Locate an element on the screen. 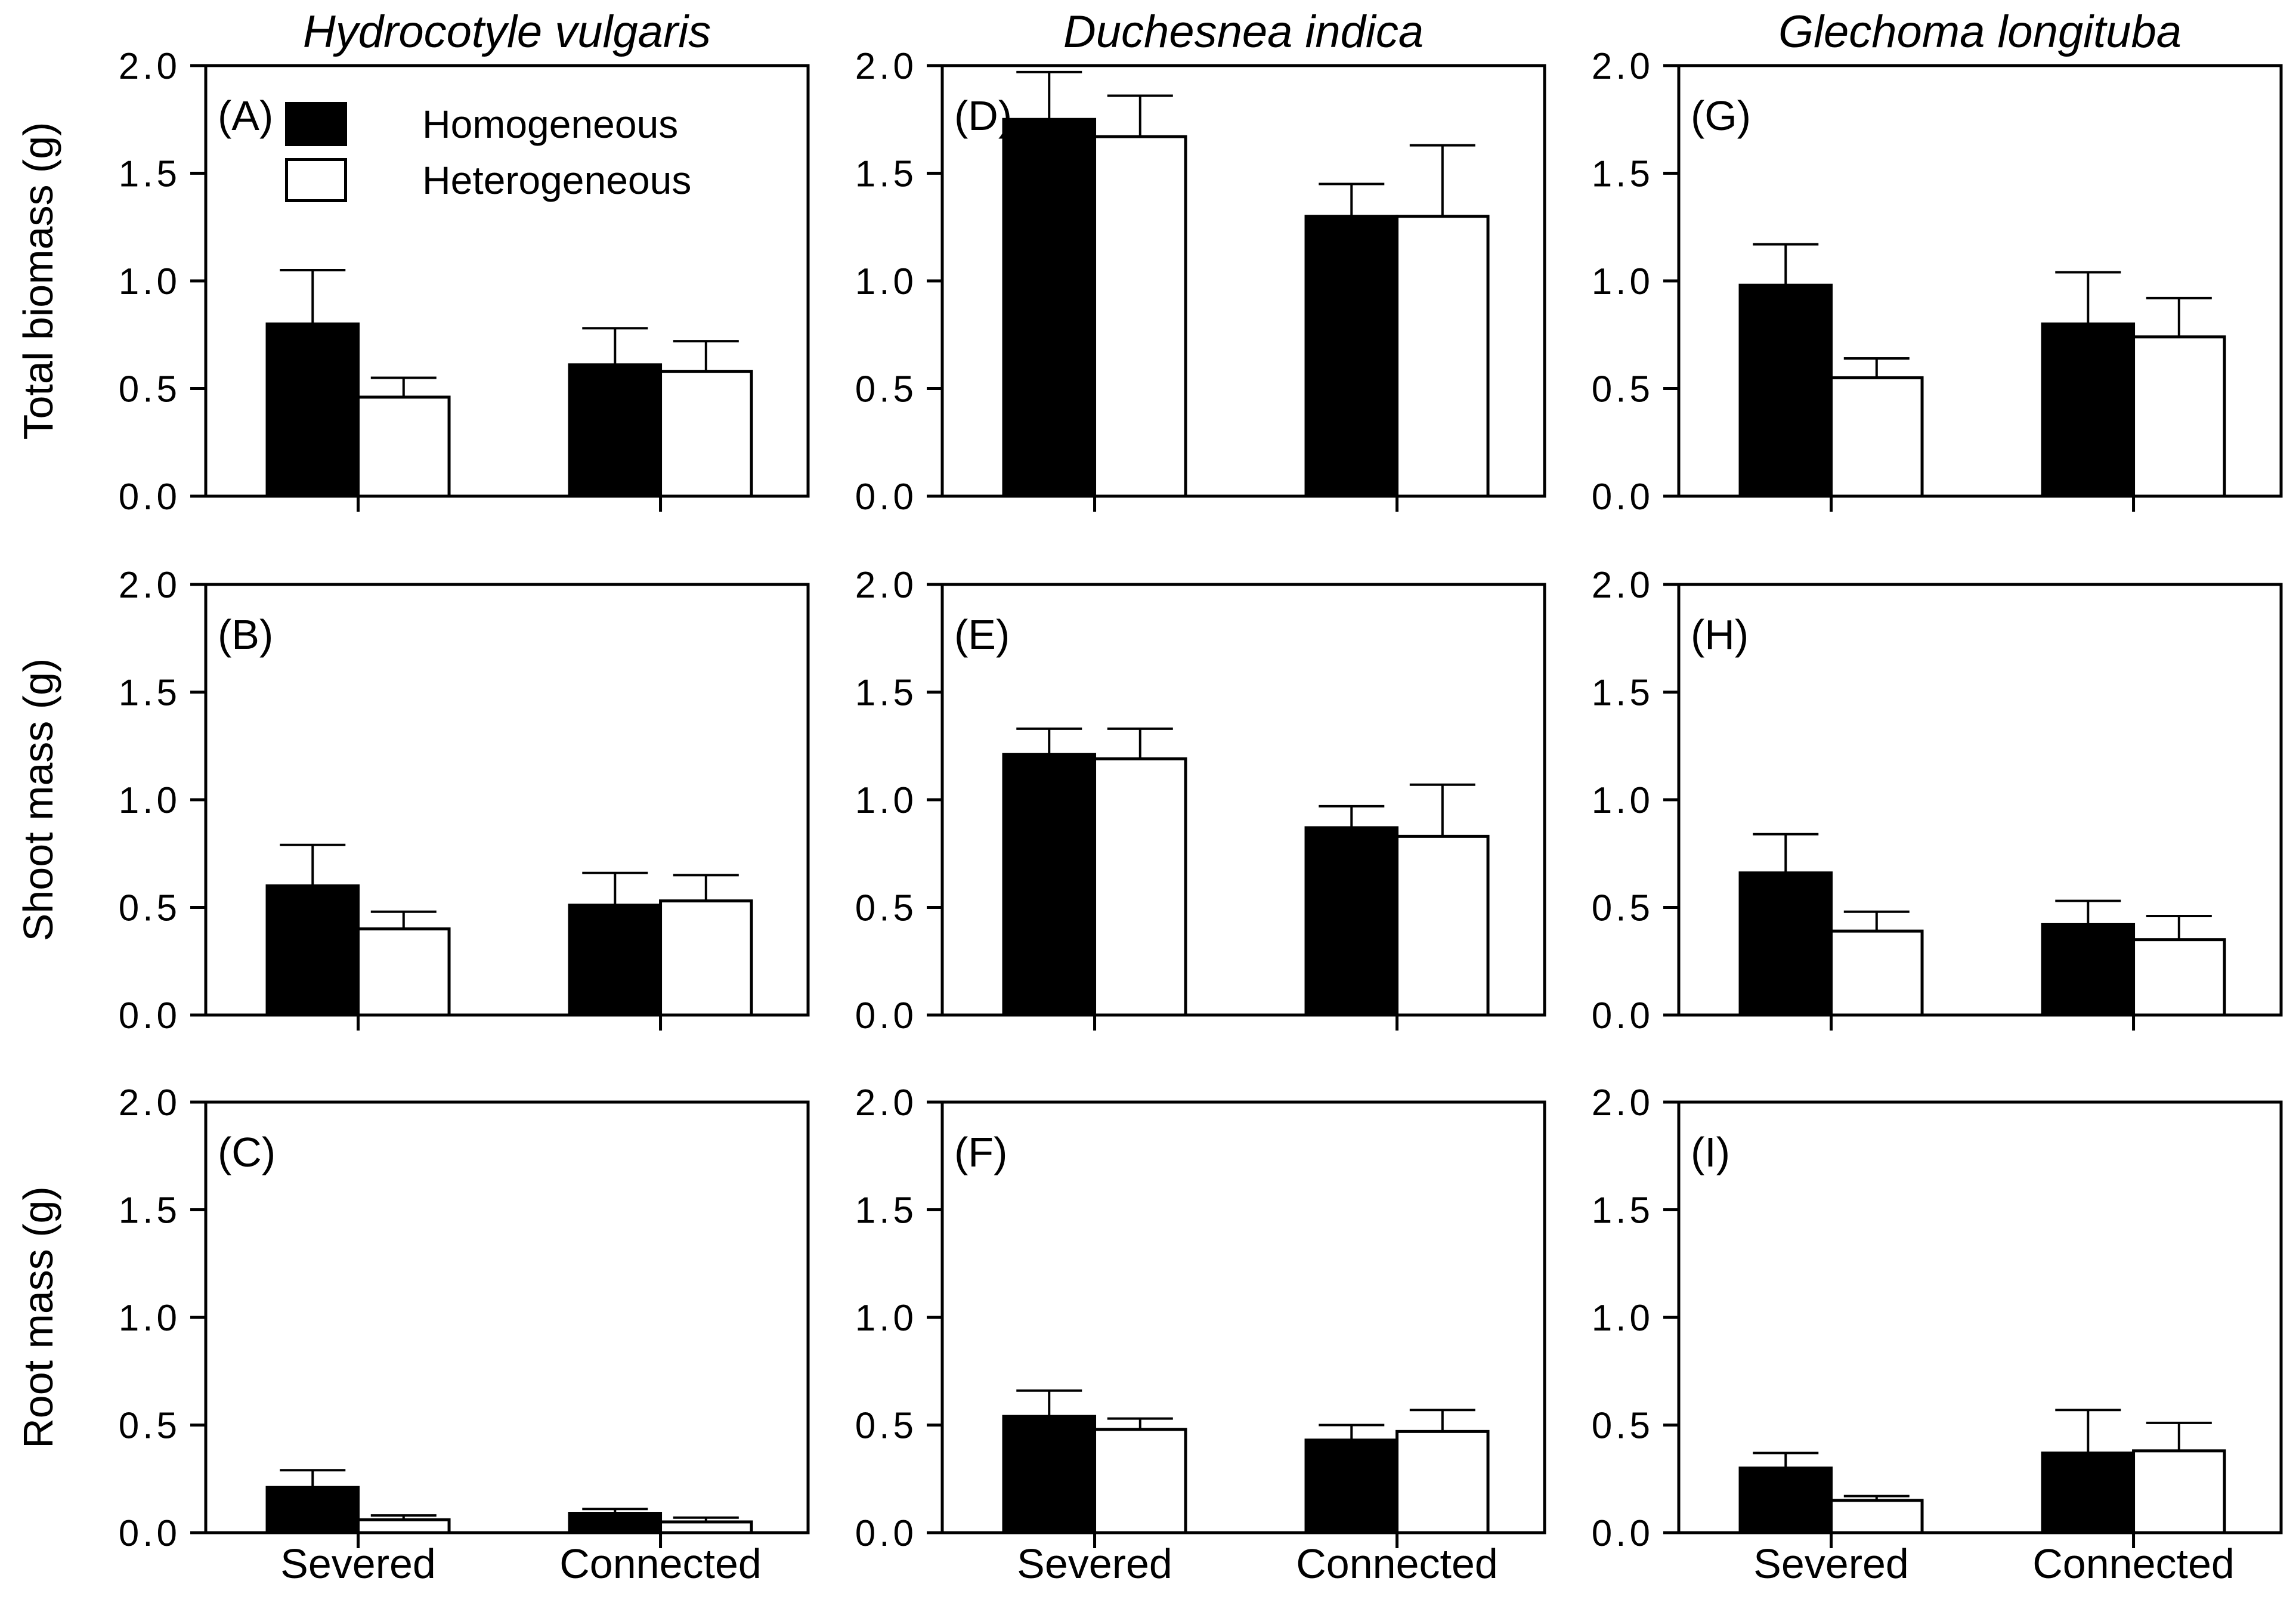  y-axis-label-root-mass: Root mass (g) is located at coordinates (38, 1317).